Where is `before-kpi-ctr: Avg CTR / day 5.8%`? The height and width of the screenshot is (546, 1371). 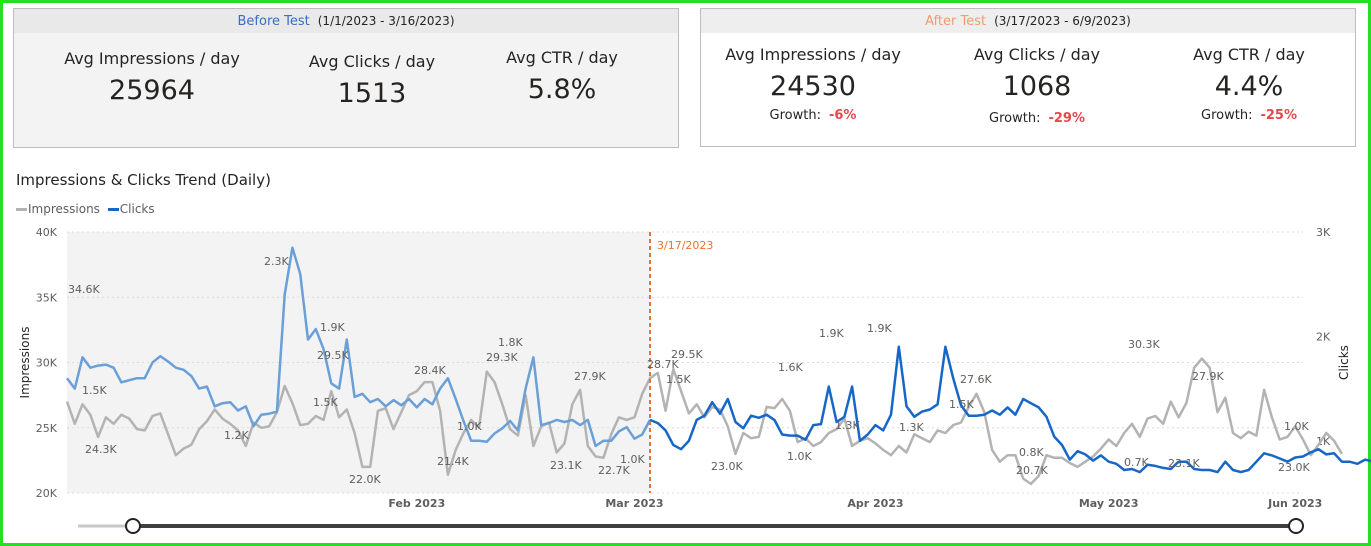
before-kpi-ctr: Avg CTR / day 5.8% is located at coordinates (562, 76).